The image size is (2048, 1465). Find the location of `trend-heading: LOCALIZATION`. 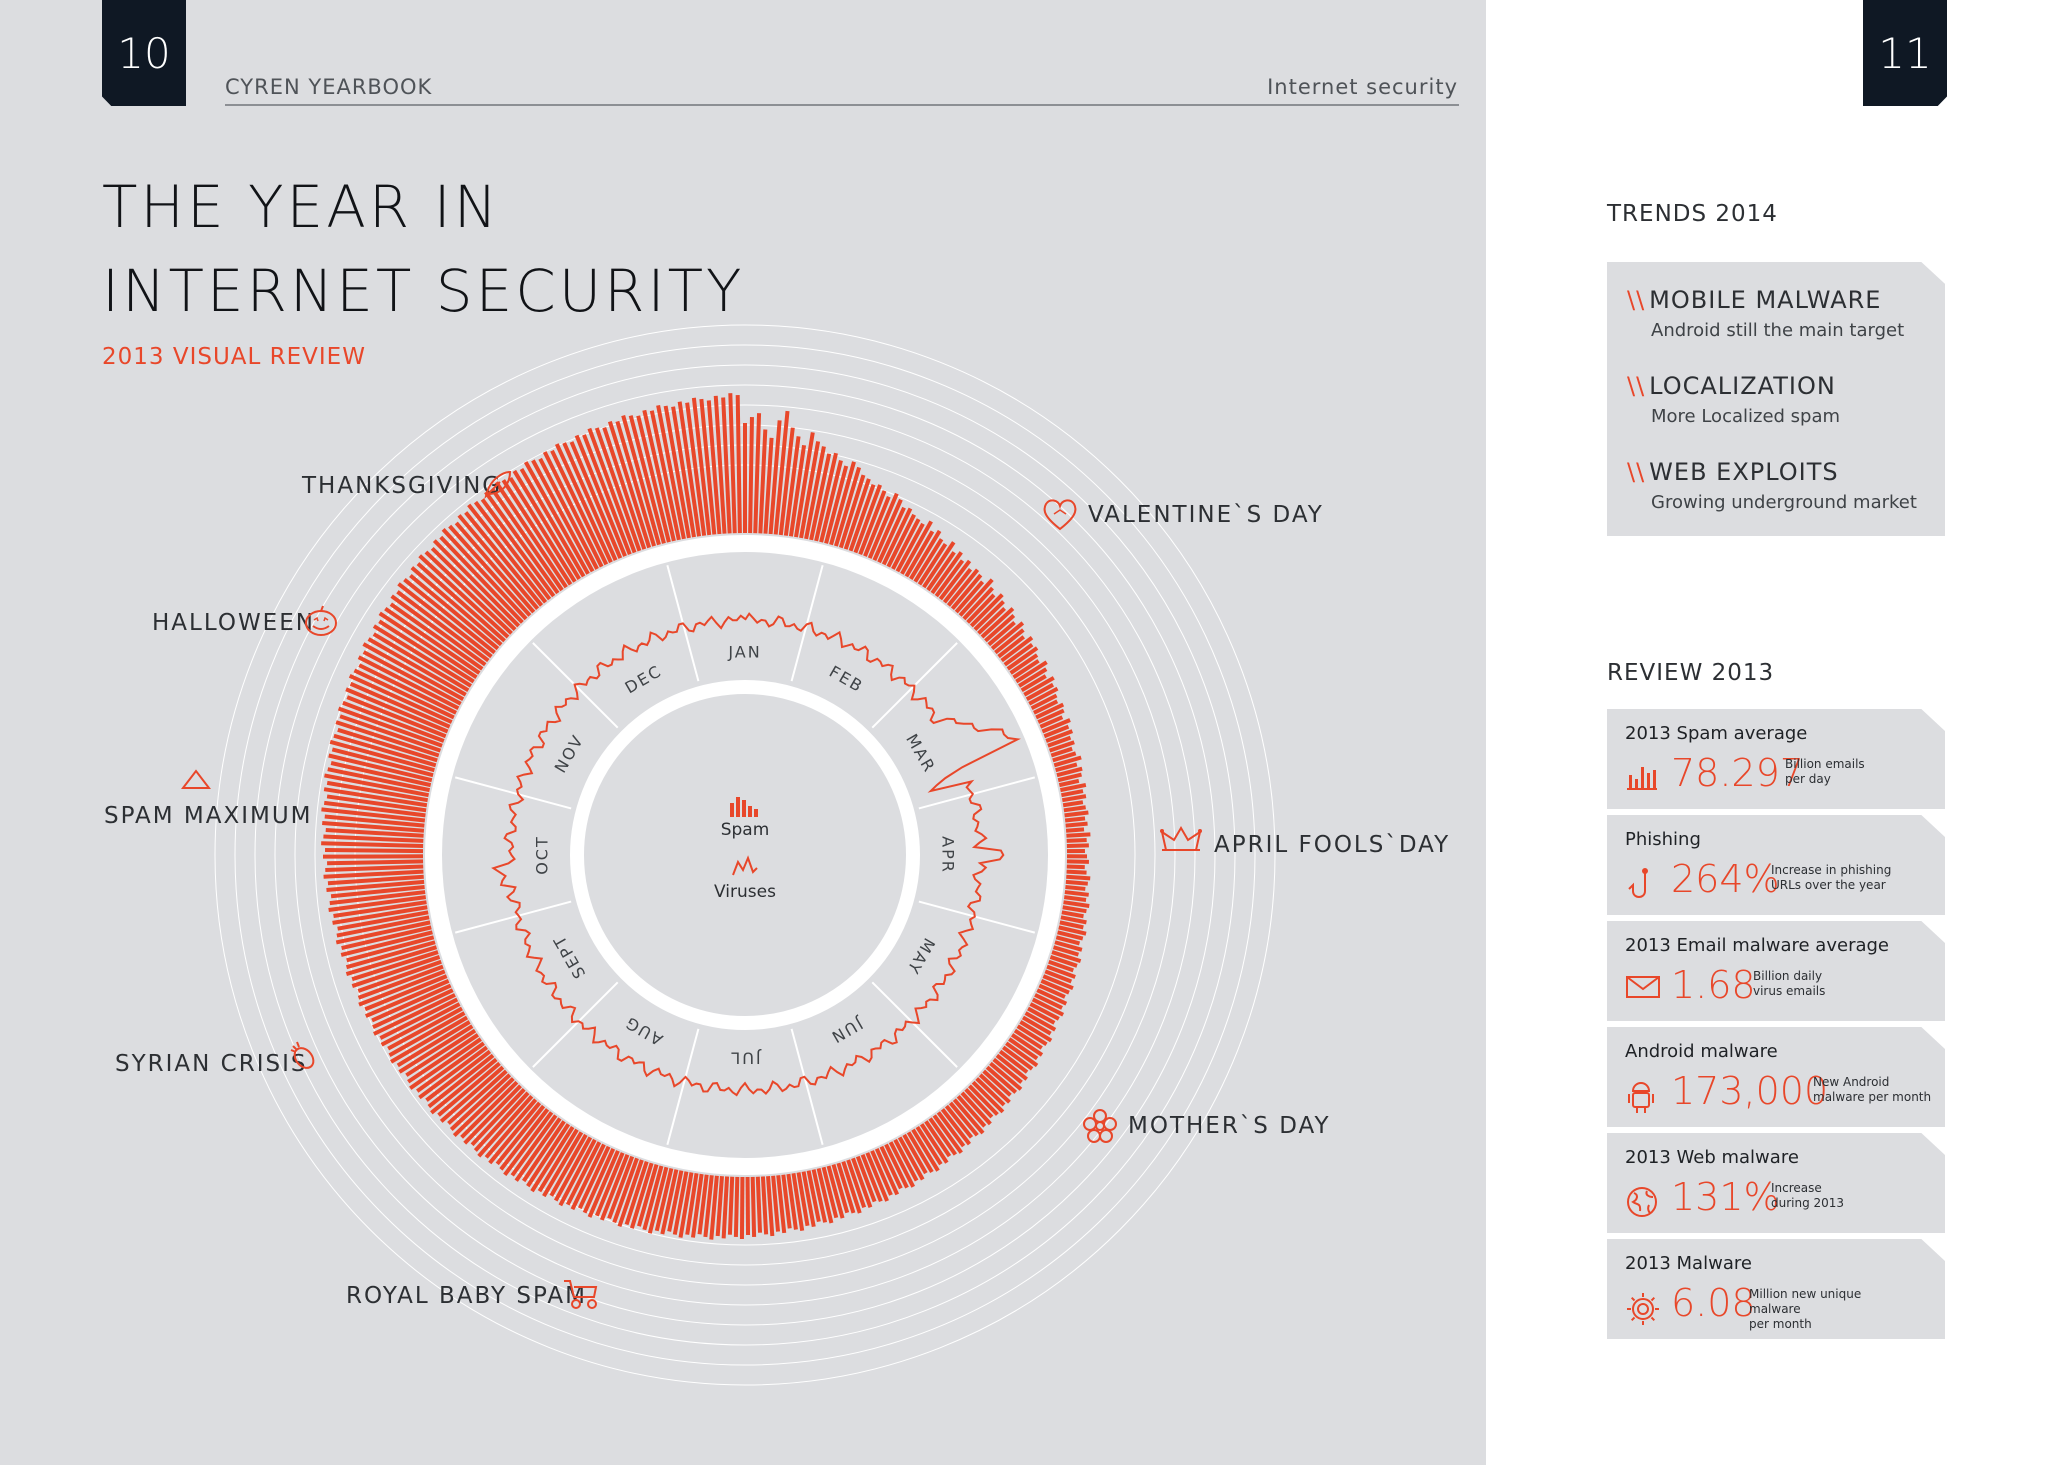

trend-heading: LOCALIZATION is located at coordinates (1742, 386).